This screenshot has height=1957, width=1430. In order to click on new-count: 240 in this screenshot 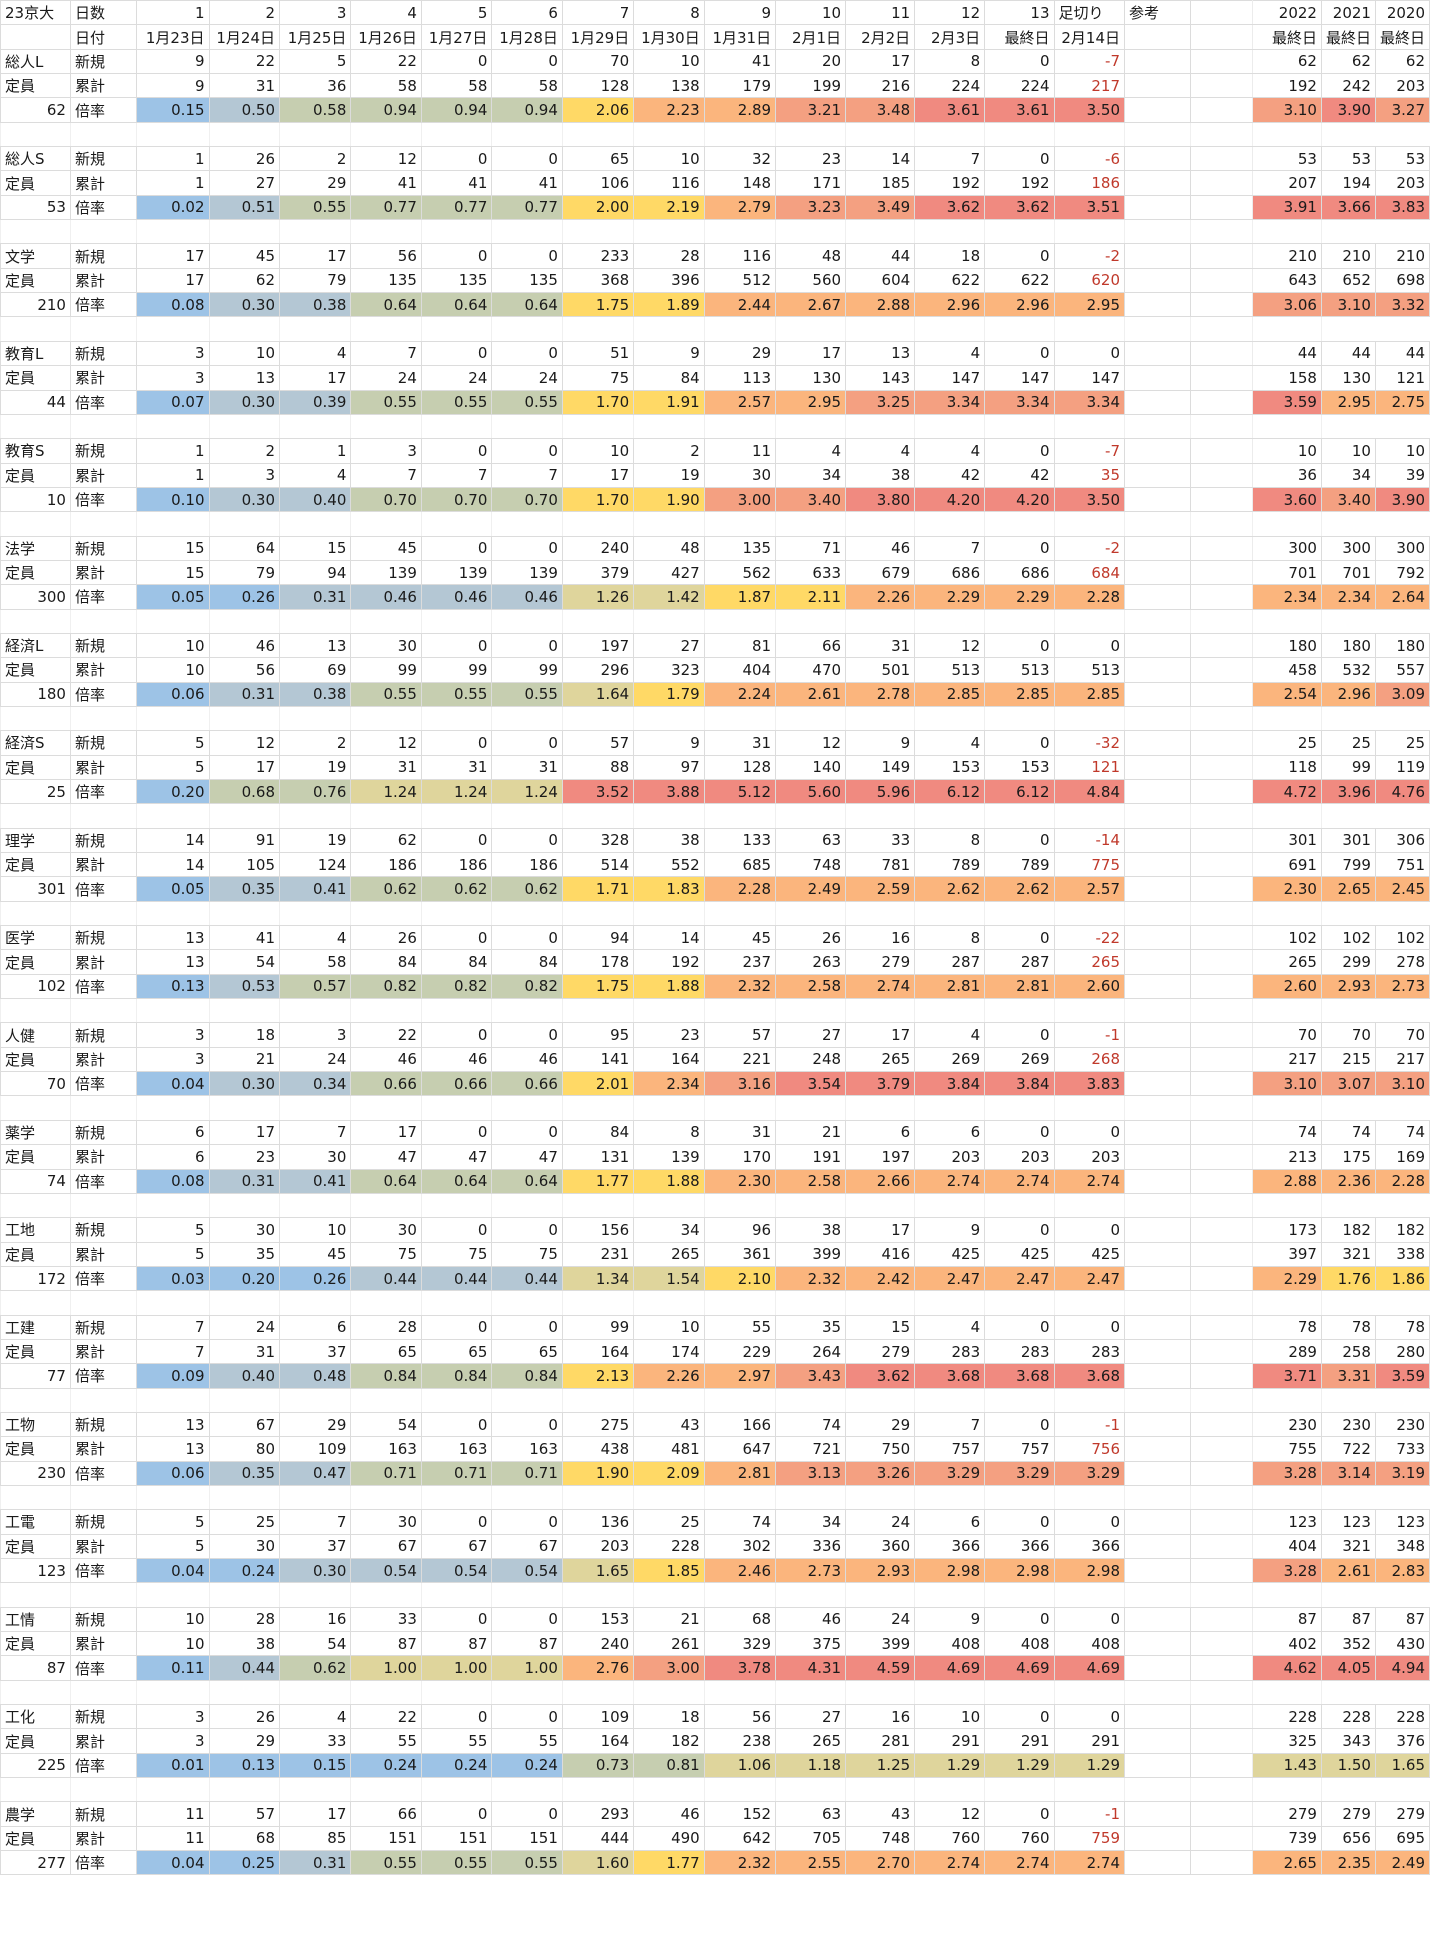, I will do `click(598, 548)`.